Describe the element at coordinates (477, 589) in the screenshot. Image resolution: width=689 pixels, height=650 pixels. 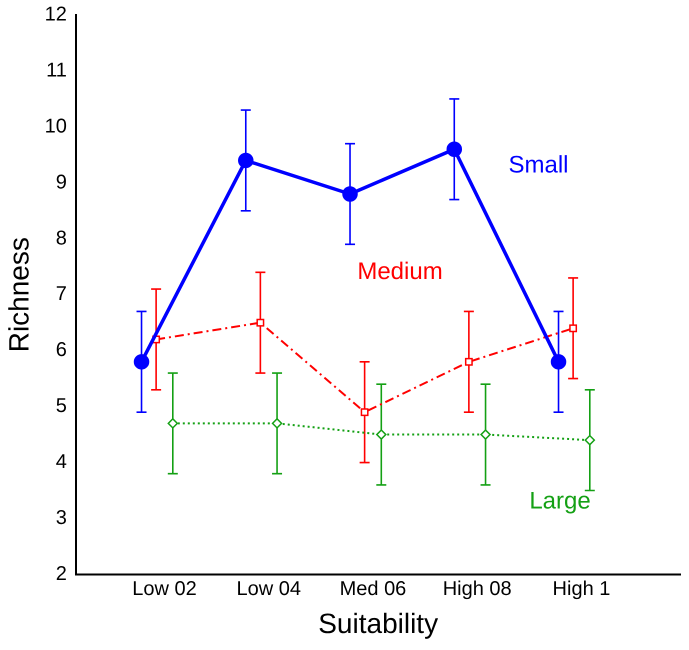
I see `x-tick-label: High 08` at that location.